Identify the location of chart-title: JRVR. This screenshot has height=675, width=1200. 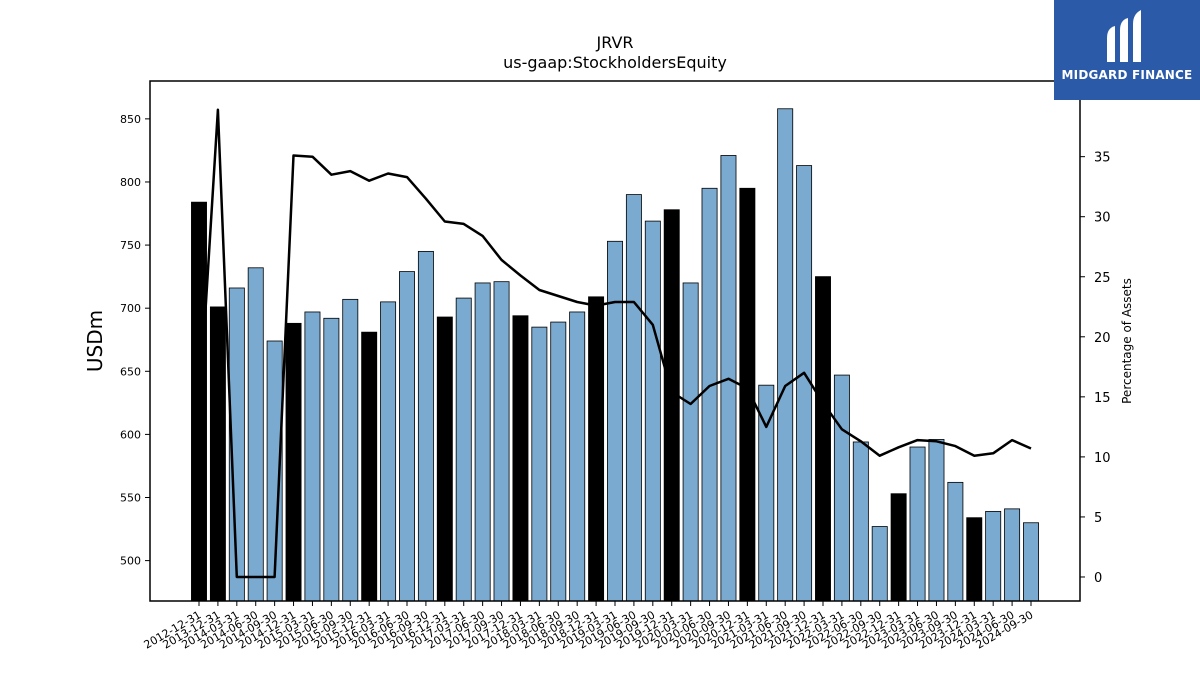
(614, 42).